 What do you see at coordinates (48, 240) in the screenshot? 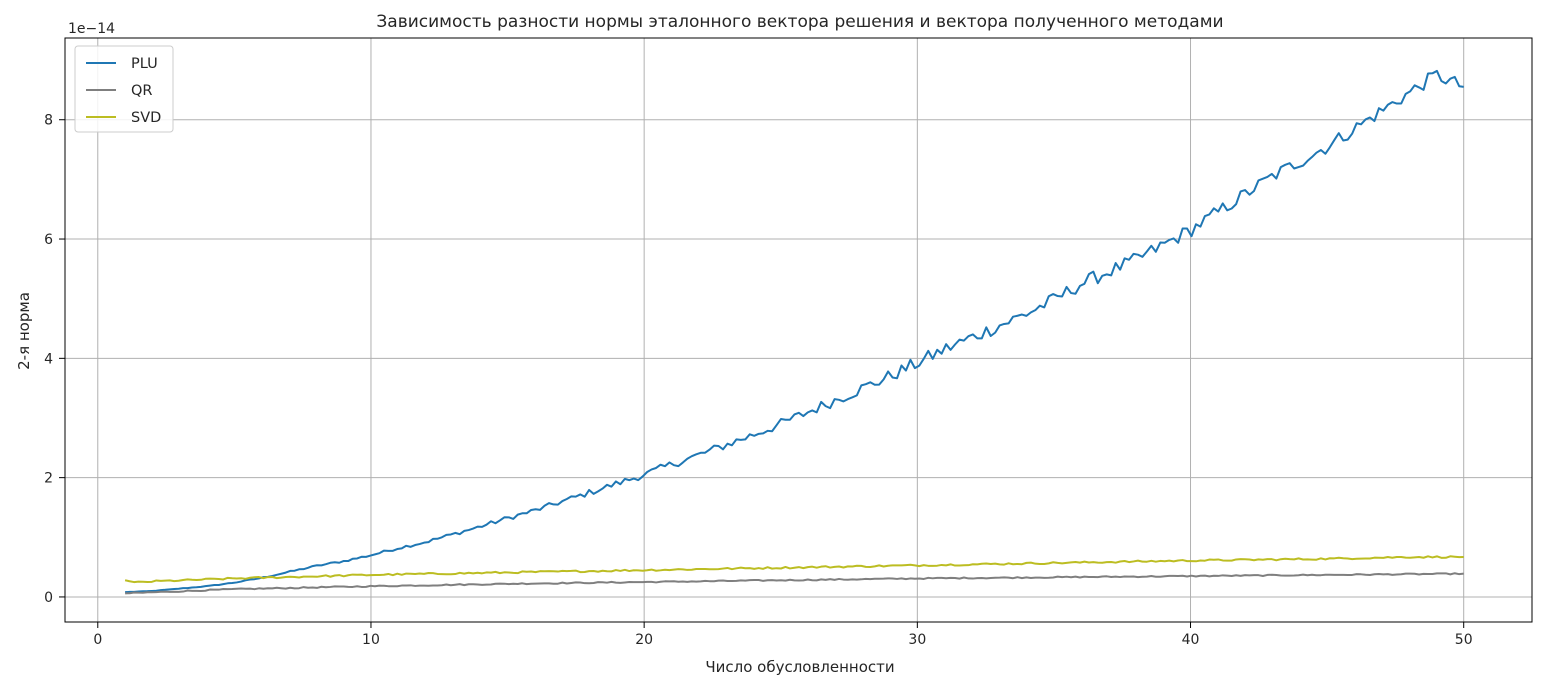
I see `y-tick-label: 6` at bounding box center [48, 240].